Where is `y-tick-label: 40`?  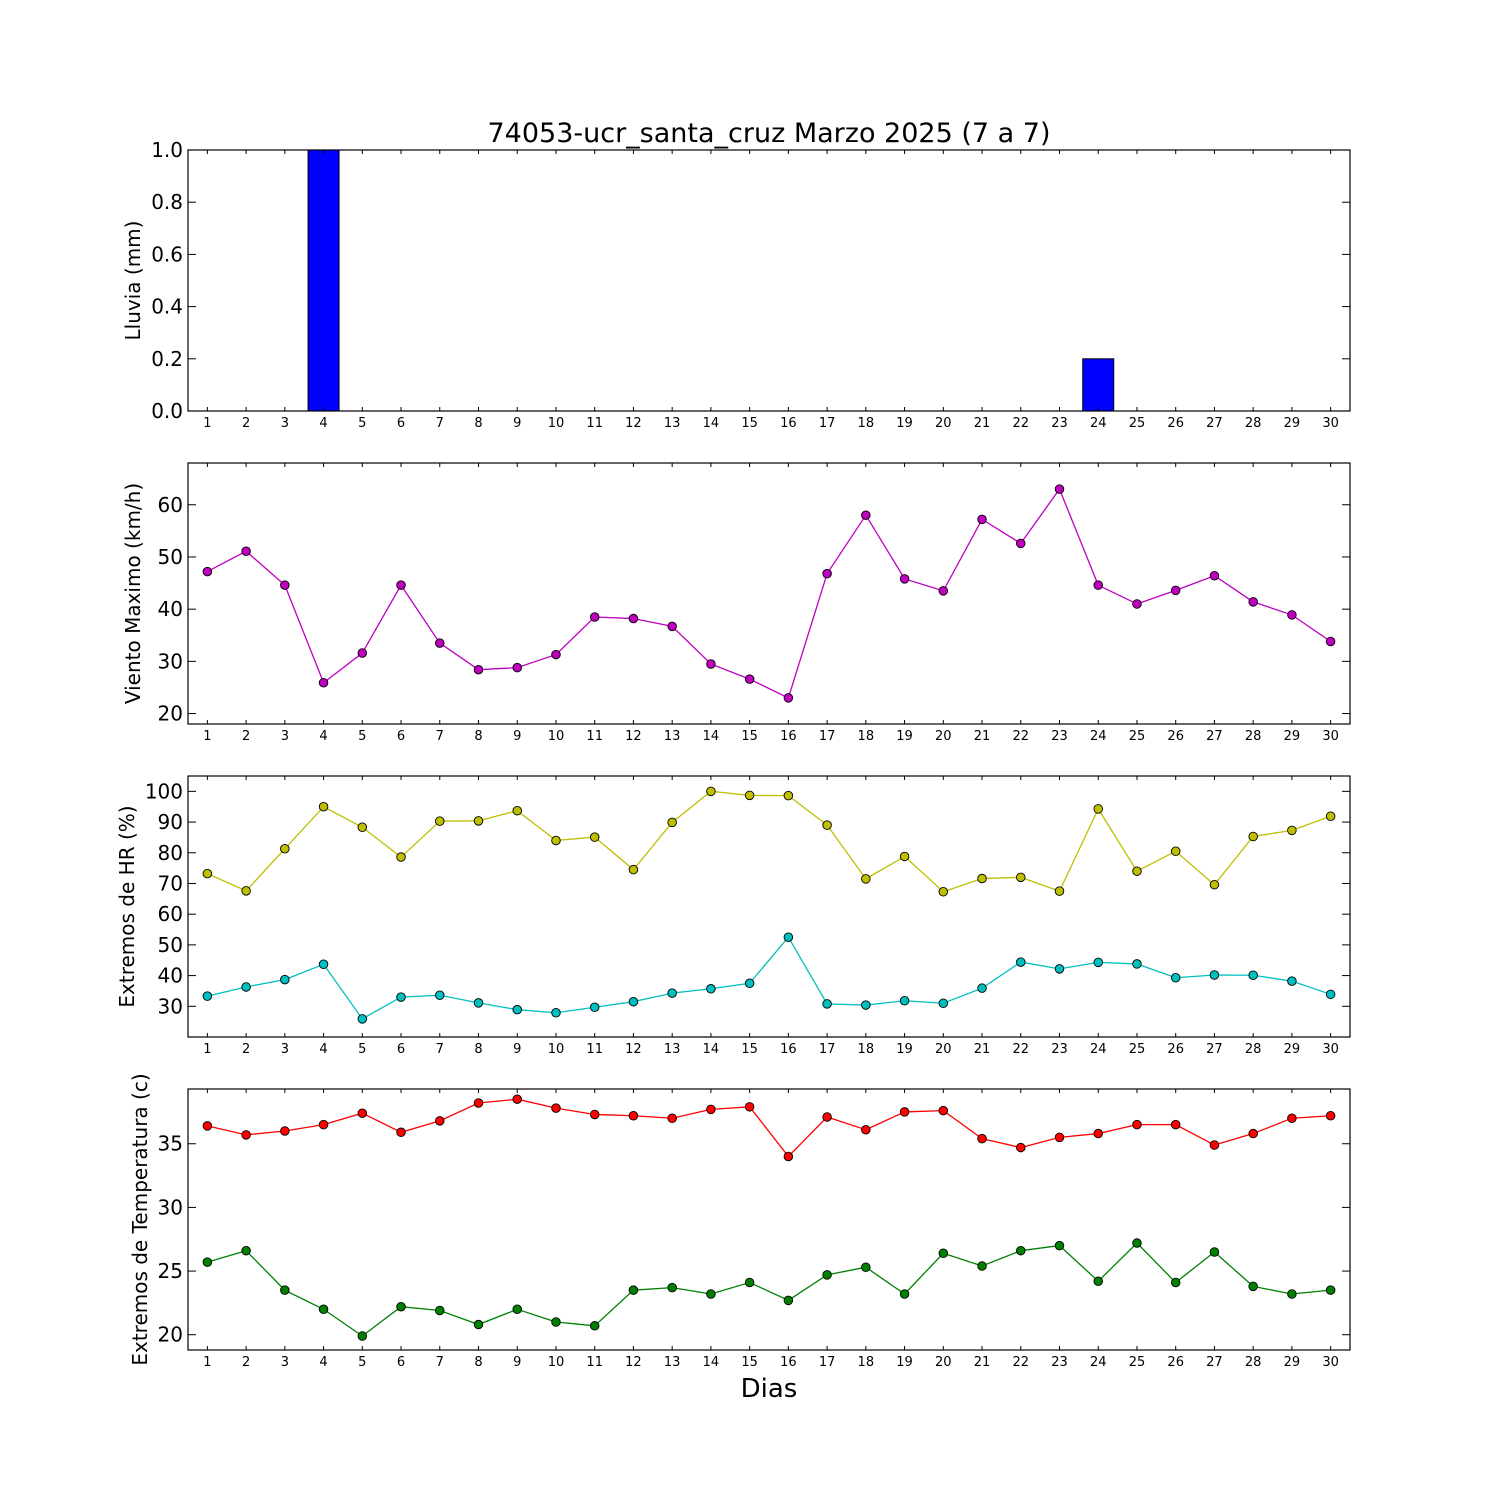
y-tick-label: 40 is located at coordinates (170, 609).